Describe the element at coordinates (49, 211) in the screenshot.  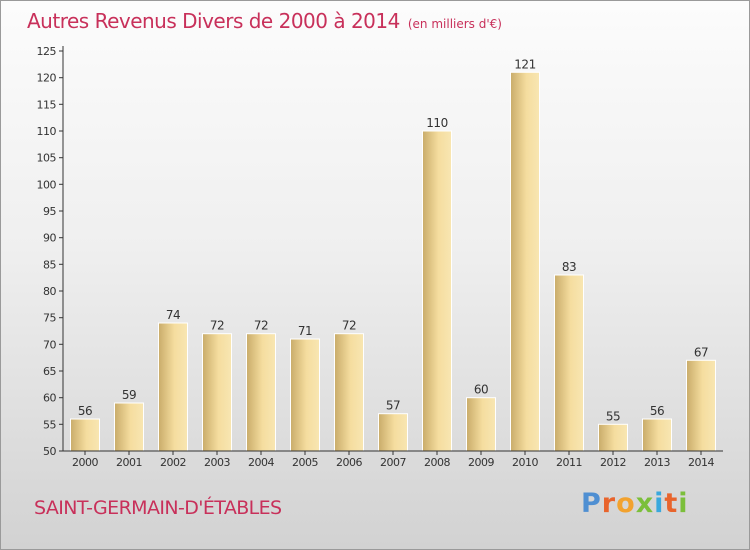
I see `y-tick-label: 95` at that location.